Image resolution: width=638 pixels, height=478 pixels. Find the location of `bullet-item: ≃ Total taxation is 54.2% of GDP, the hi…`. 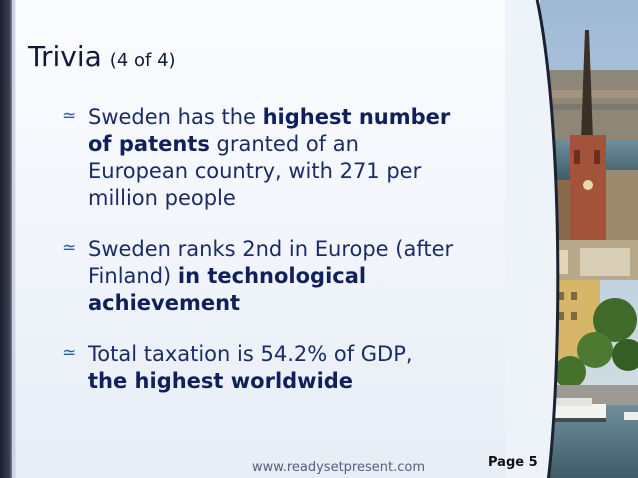

bullet-item: ≃ Total taxation is 54.2% of GDP, the hi… is located at coordinates (258, 368).